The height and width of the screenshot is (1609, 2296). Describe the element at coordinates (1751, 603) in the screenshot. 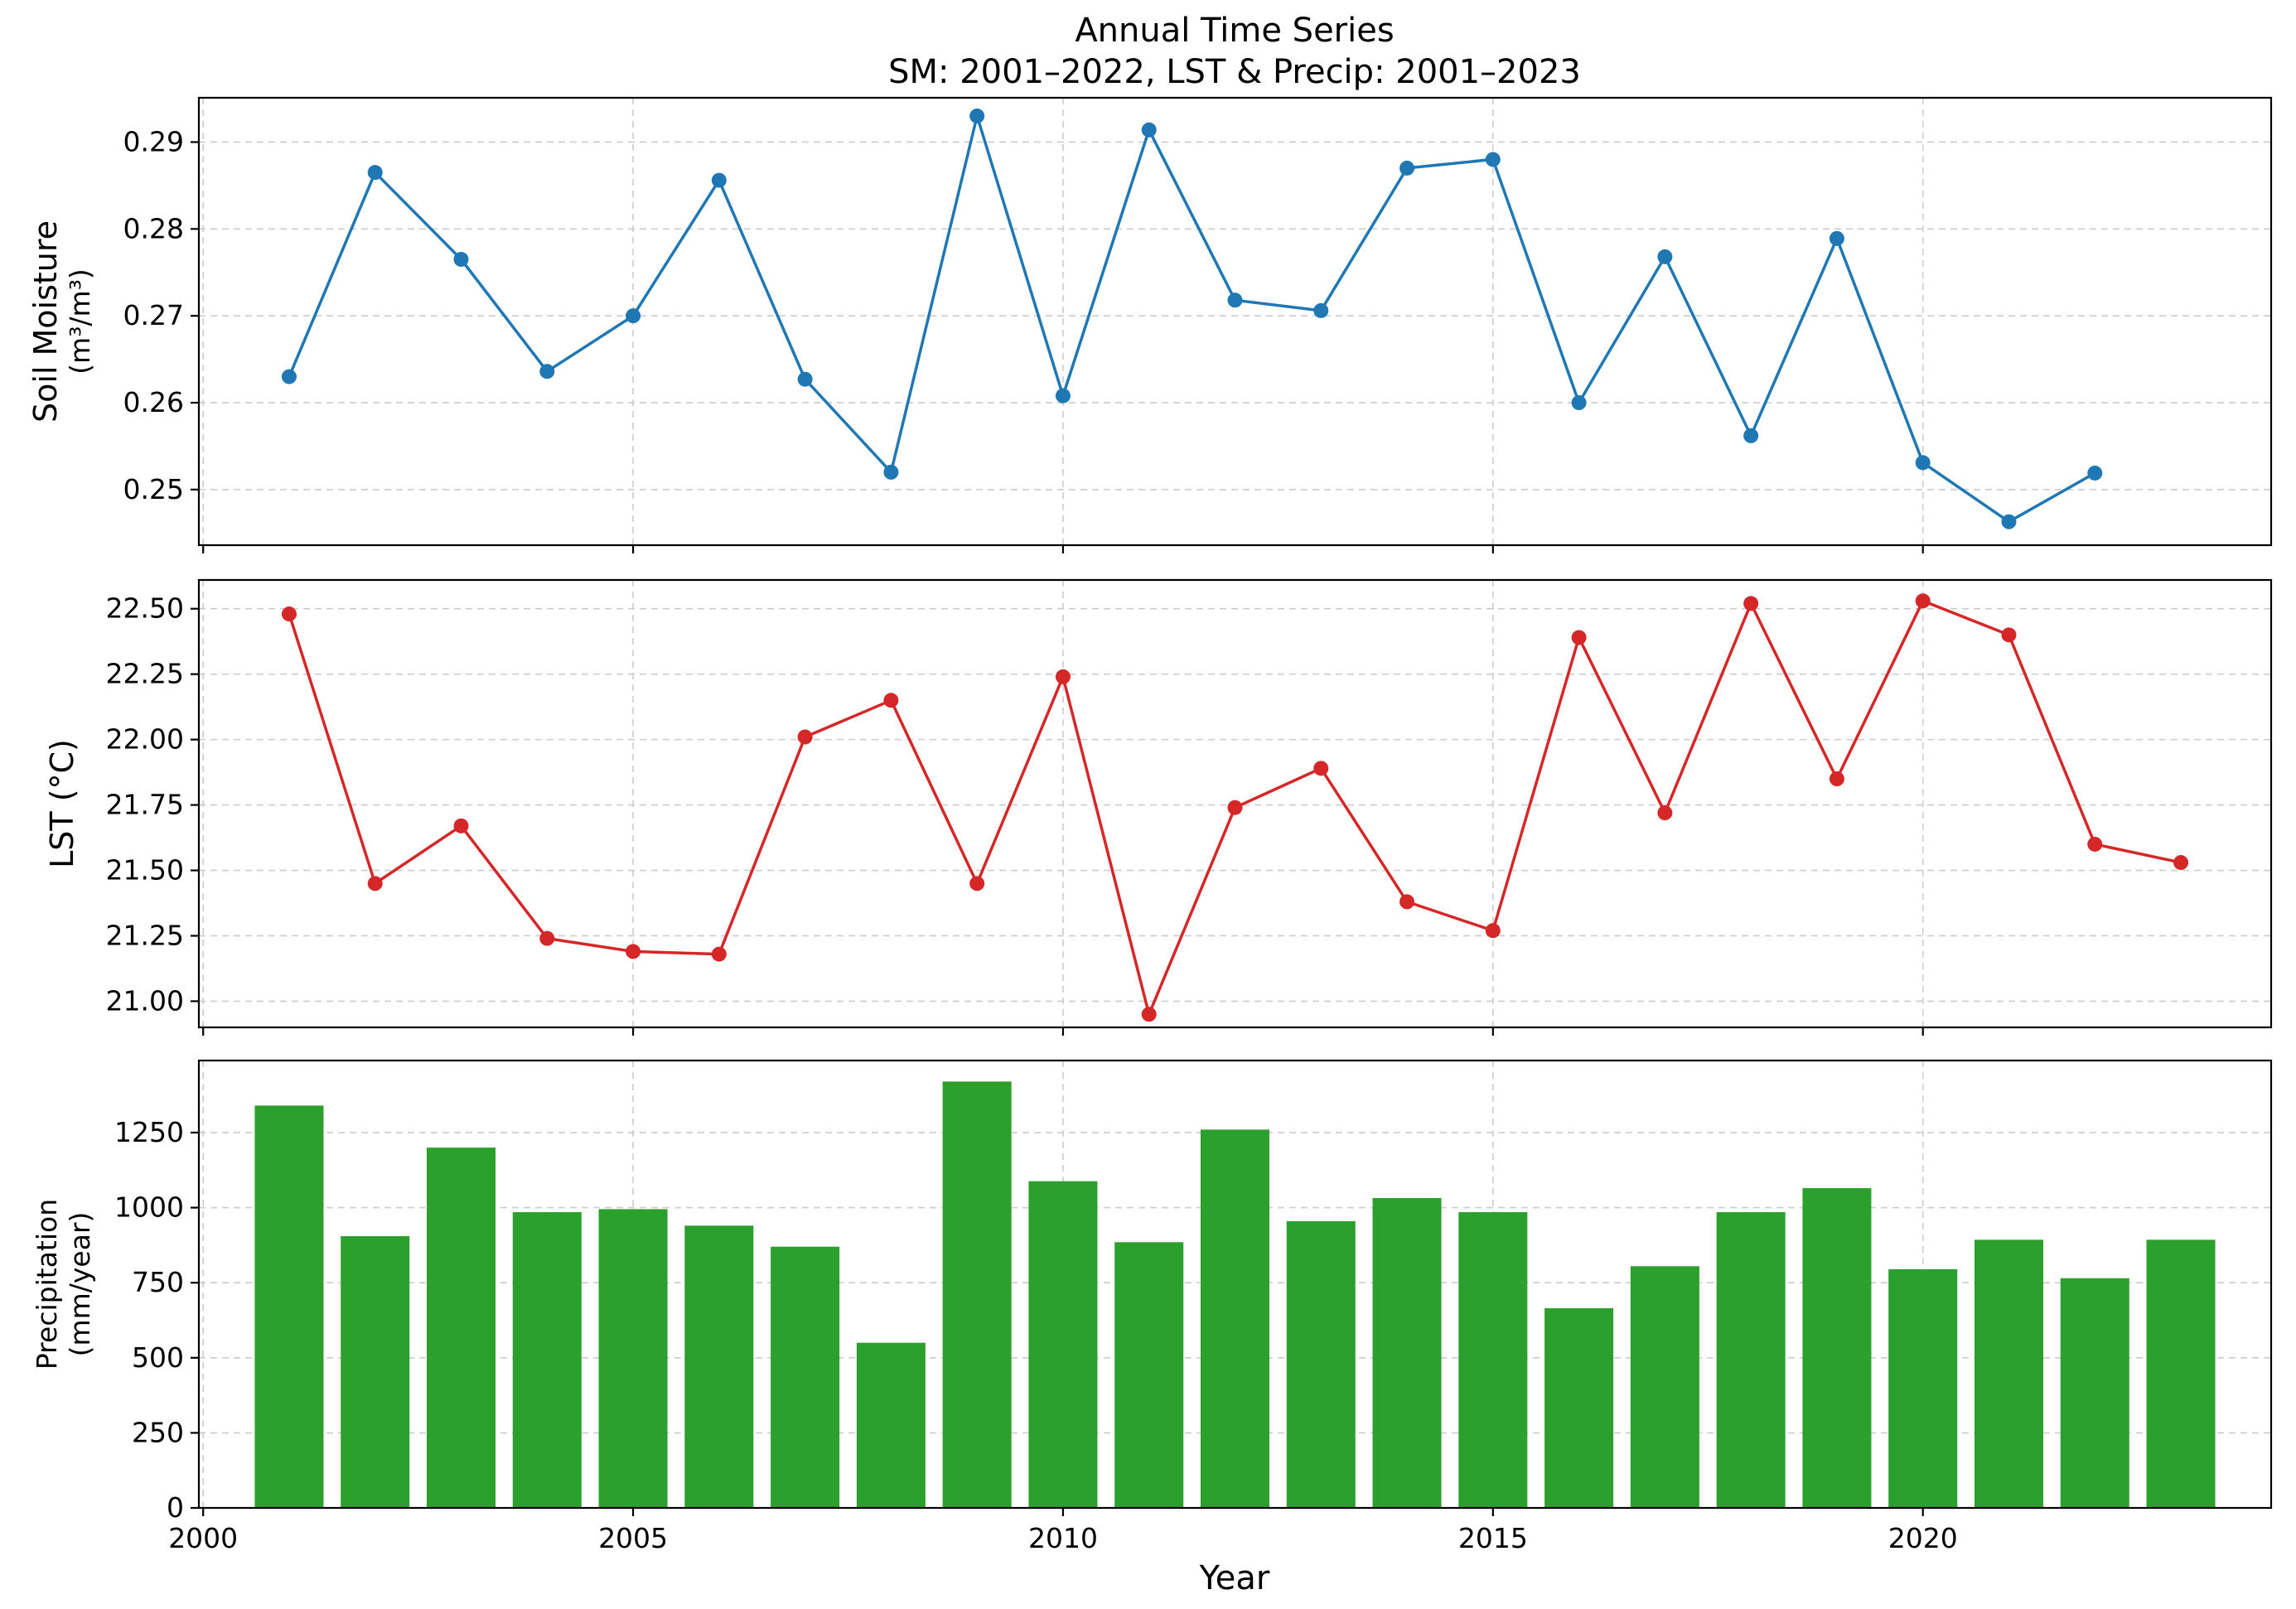

I see `lst-point-2018` at that location.